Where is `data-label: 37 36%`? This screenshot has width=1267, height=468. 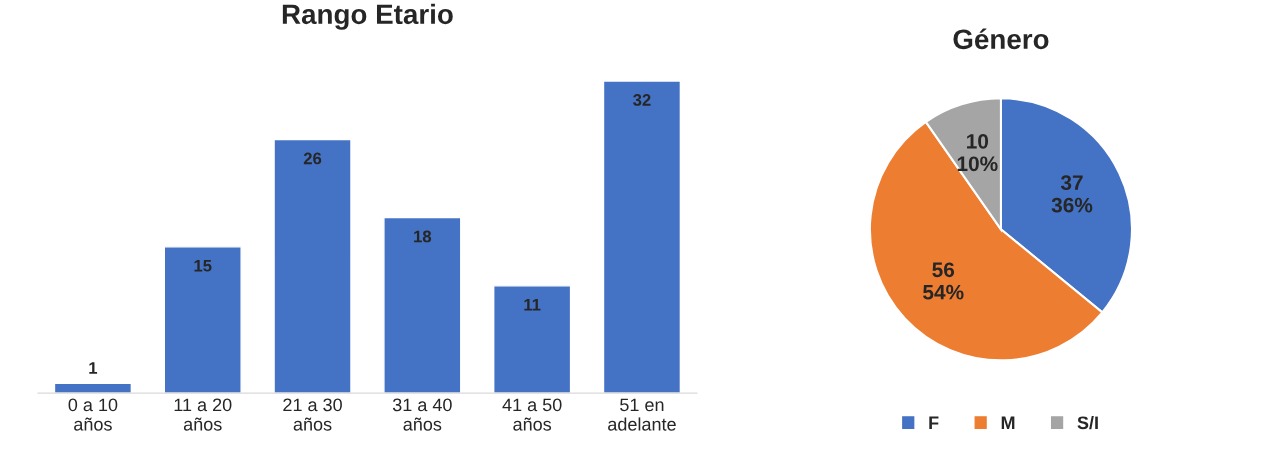
data-label: 37 36% is located at coordinates (1072, 194).